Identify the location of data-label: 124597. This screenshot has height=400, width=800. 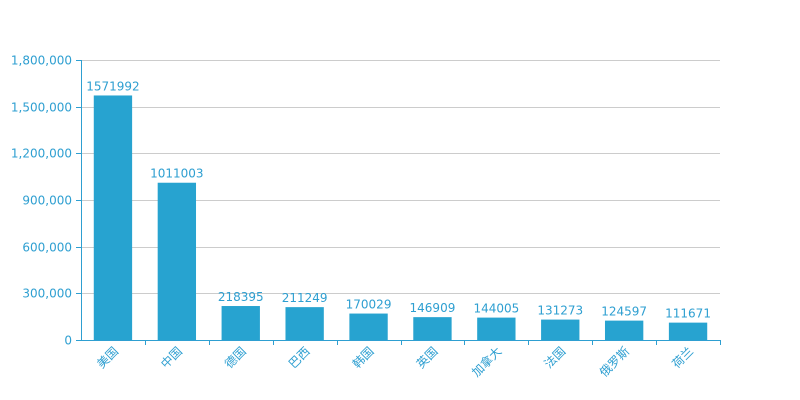
(624, 312).